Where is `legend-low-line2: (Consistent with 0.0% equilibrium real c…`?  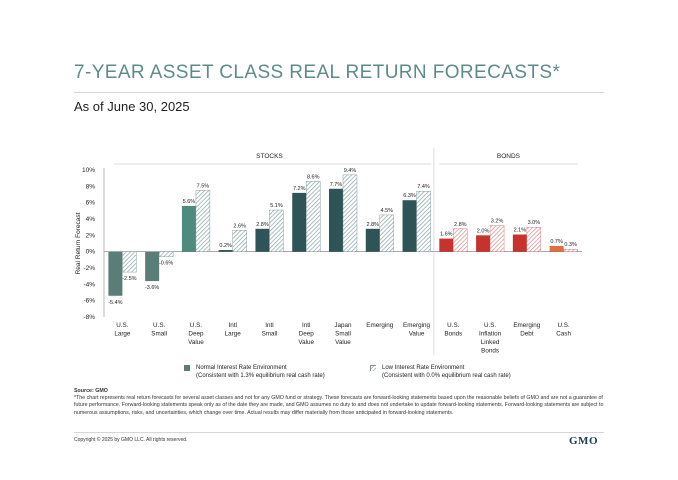
legend-low-line2: (Consistent with 0.0% equilibrium real c… is located at coordinates (446, 376).